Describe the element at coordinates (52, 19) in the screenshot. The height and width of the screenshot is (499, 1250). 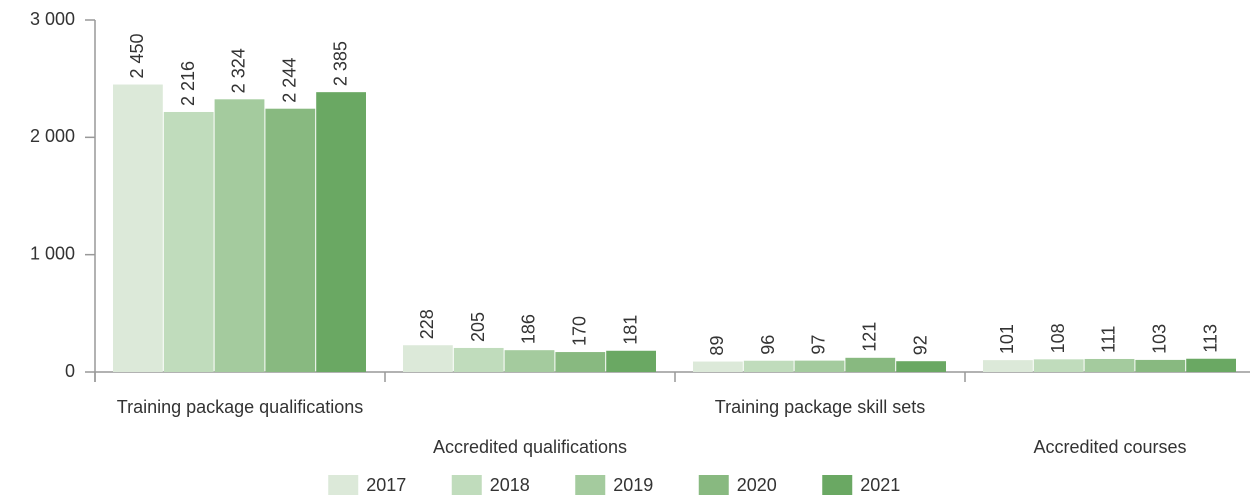
I see `y-tick-label: 3 000` at that location.